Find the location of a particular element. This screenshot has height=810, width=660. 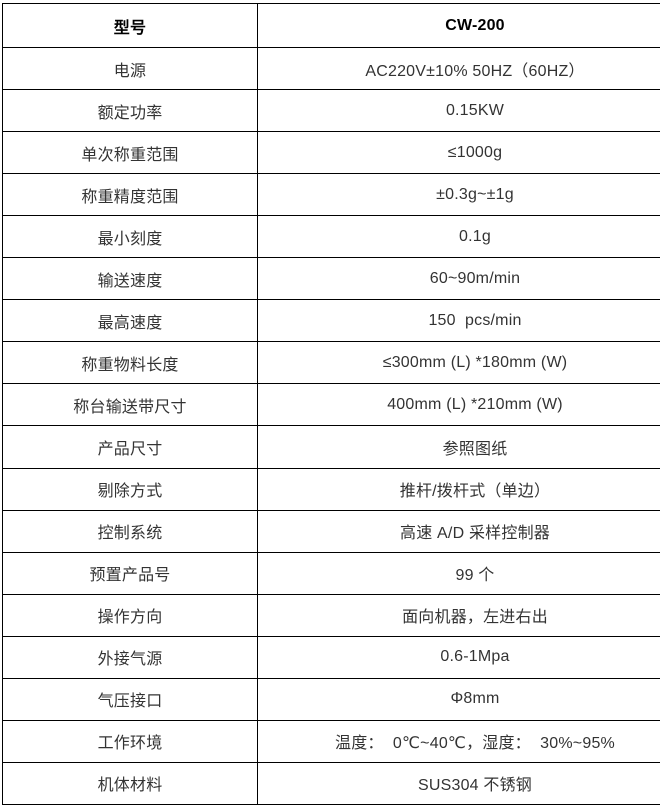

spec-label-cell: 工作环境 is located at coordinates (130, 741).